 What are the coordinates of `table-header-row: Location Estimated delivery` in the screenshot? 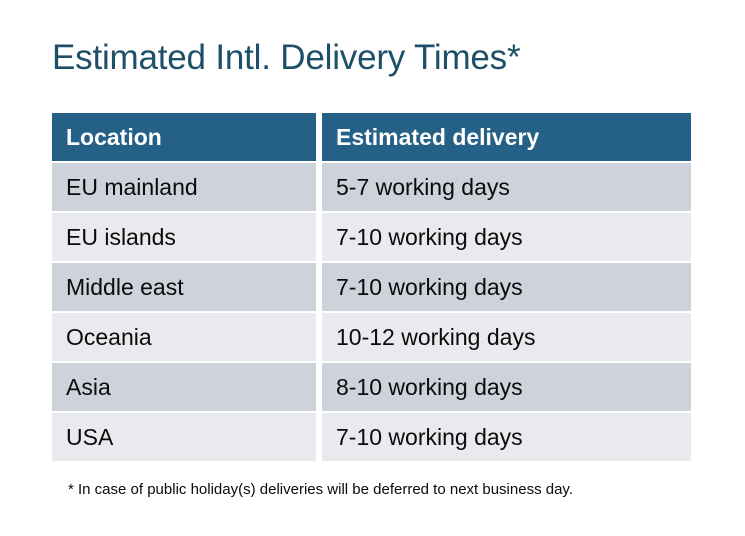 It's located at (371, 137).